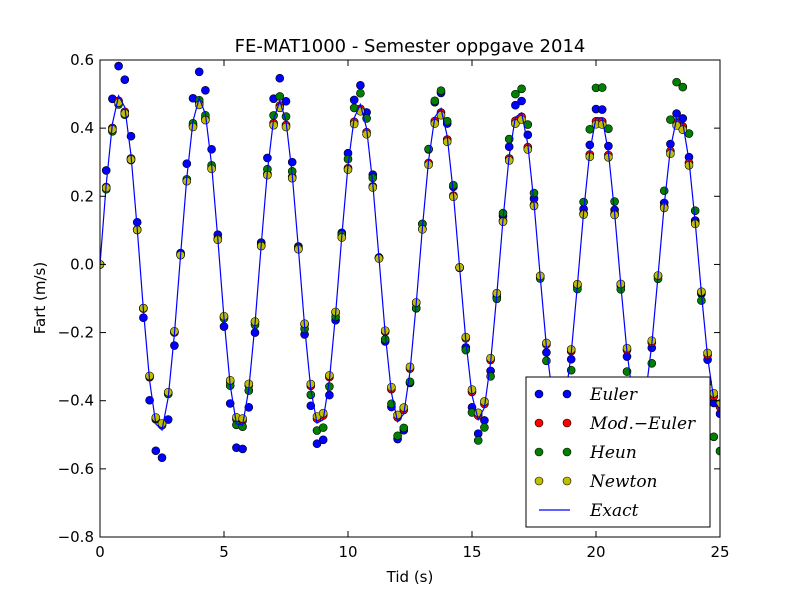 The height and width of the screenshot is (597, 800). What do you see at coordinates (410, 577) in the screenshot?
I see `x-axis-label: Tid (s)` at bounding box center [410, 577].